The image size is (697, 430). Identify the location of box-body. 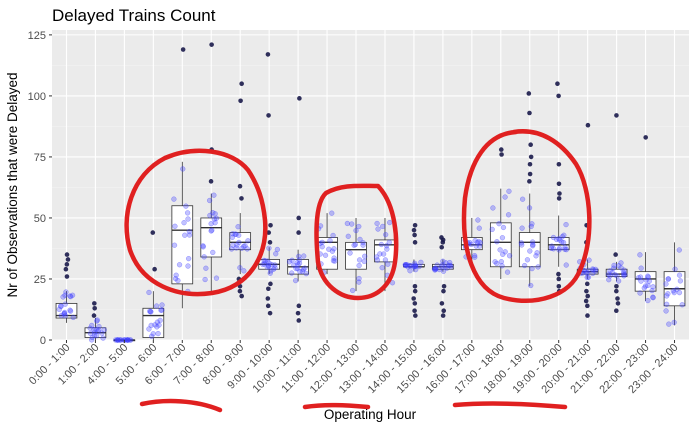
(240, 241).